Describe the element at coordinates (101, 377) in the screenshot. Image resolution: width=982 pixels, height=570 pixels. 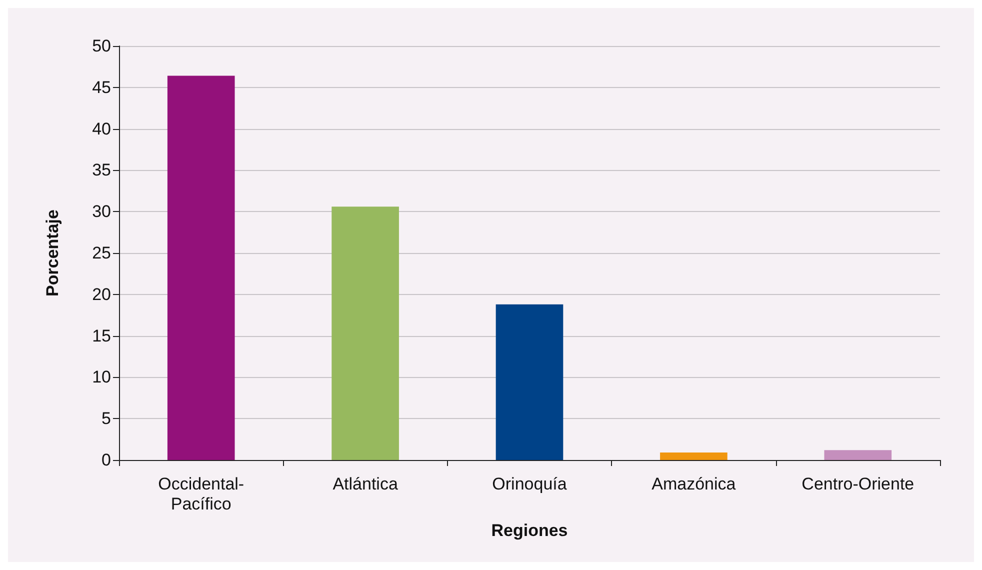
I see `y-tick-label: 10` at that location.